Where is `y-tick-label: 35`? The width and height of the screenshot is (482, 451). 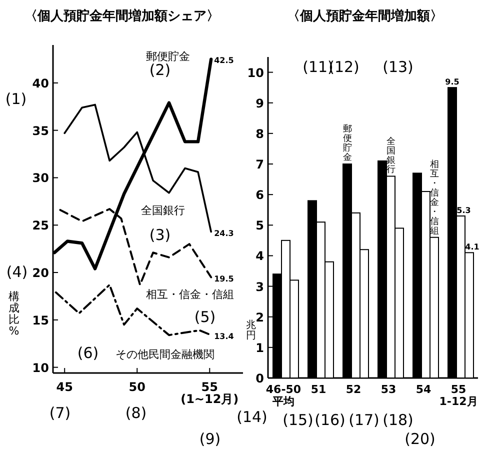 y-tick-label: 35 is located at coordinates (40, 131).